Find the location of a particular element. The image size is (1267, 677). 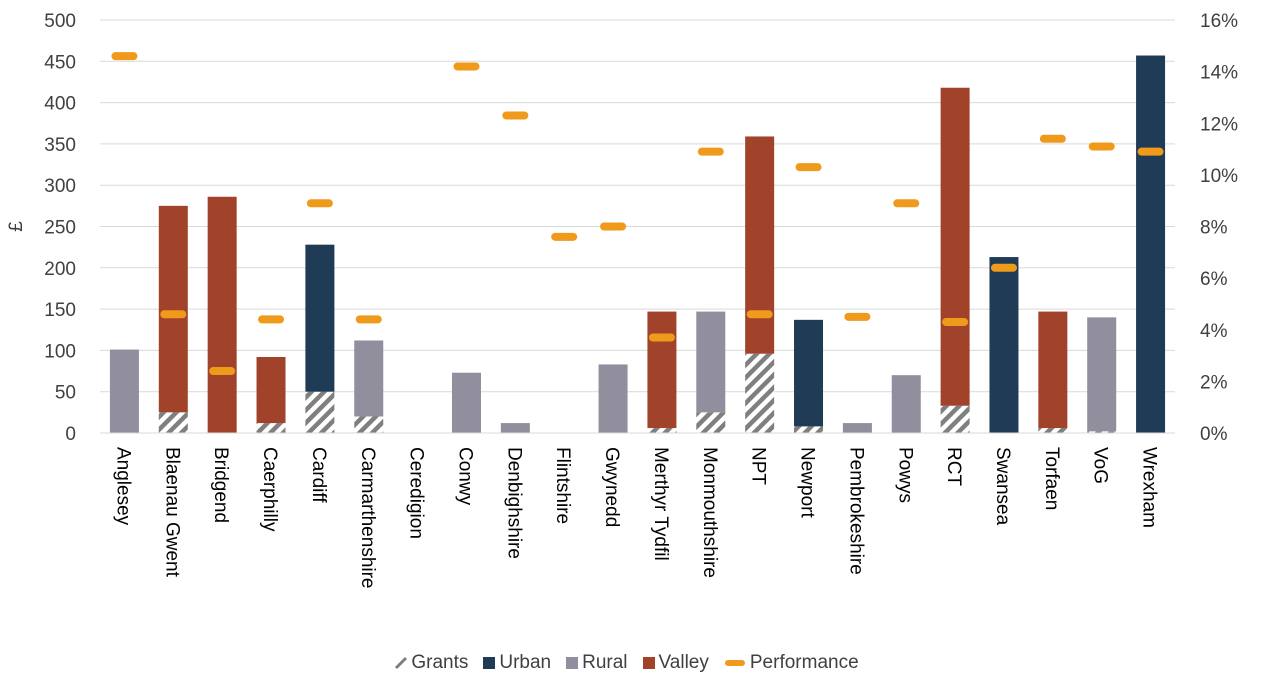

performance-marker-pembrokeshire is located at coordinates (857, 316).